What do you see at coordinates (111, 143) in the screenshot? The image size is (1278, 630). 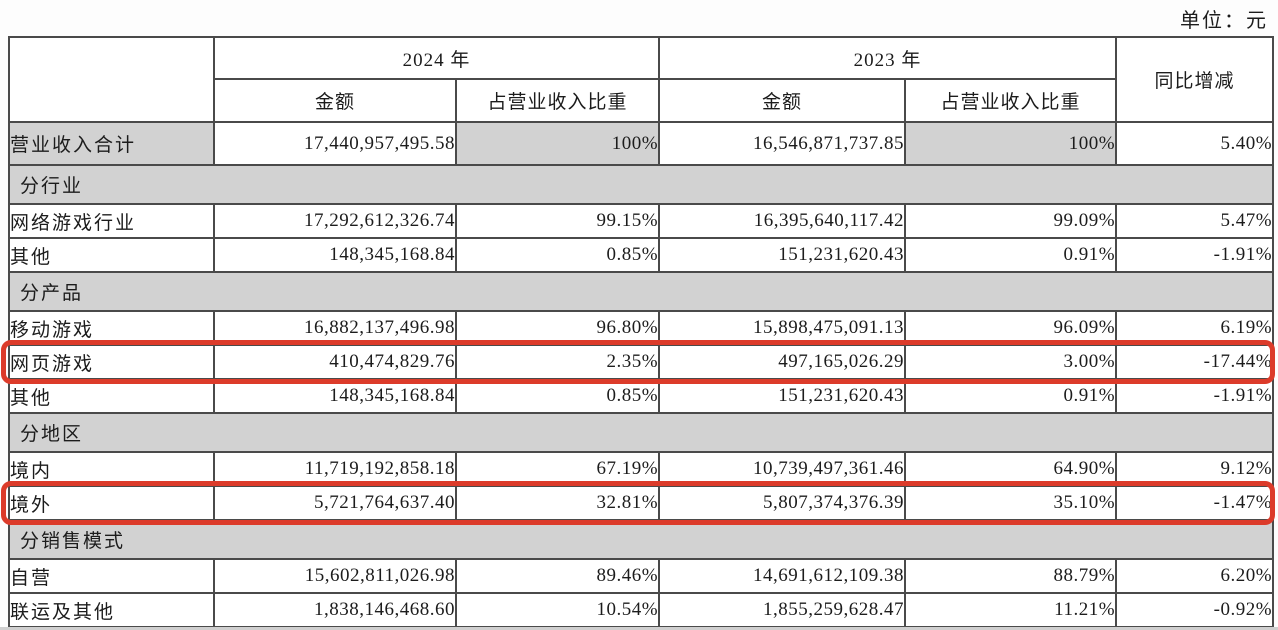 I see `row-label-cell: 营业收入合计` at bounding box center [111, 143].